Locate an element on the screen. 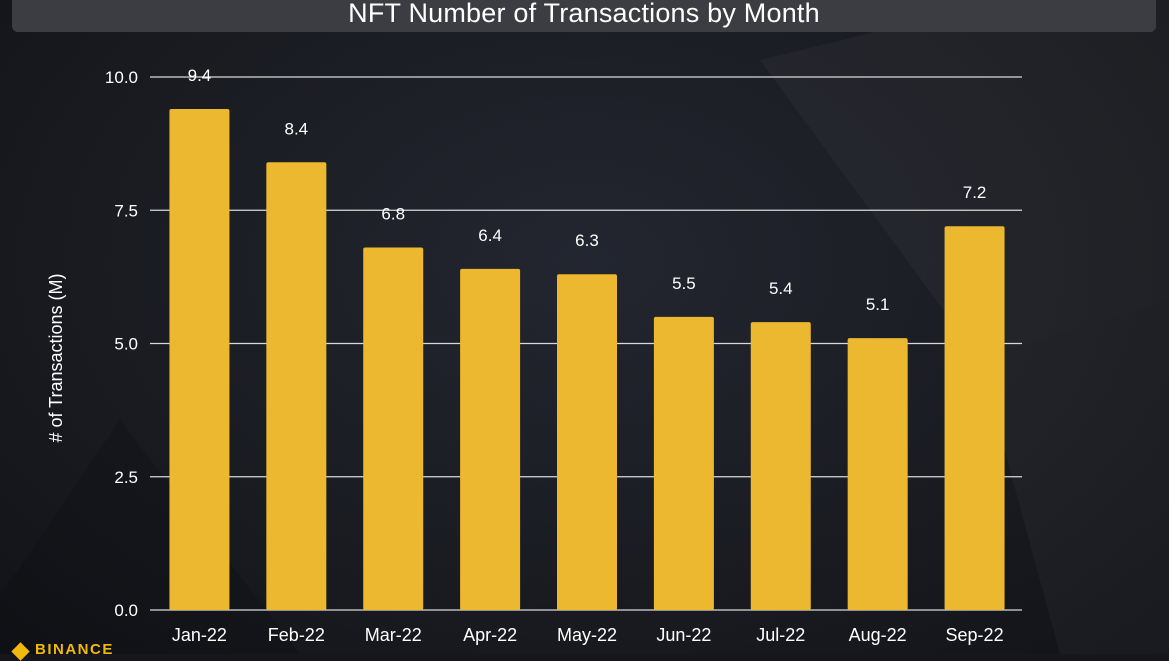 This screenshot has height=661, width=1169. x-tick-label: Sep-22 is located at coordinates (975, 635).